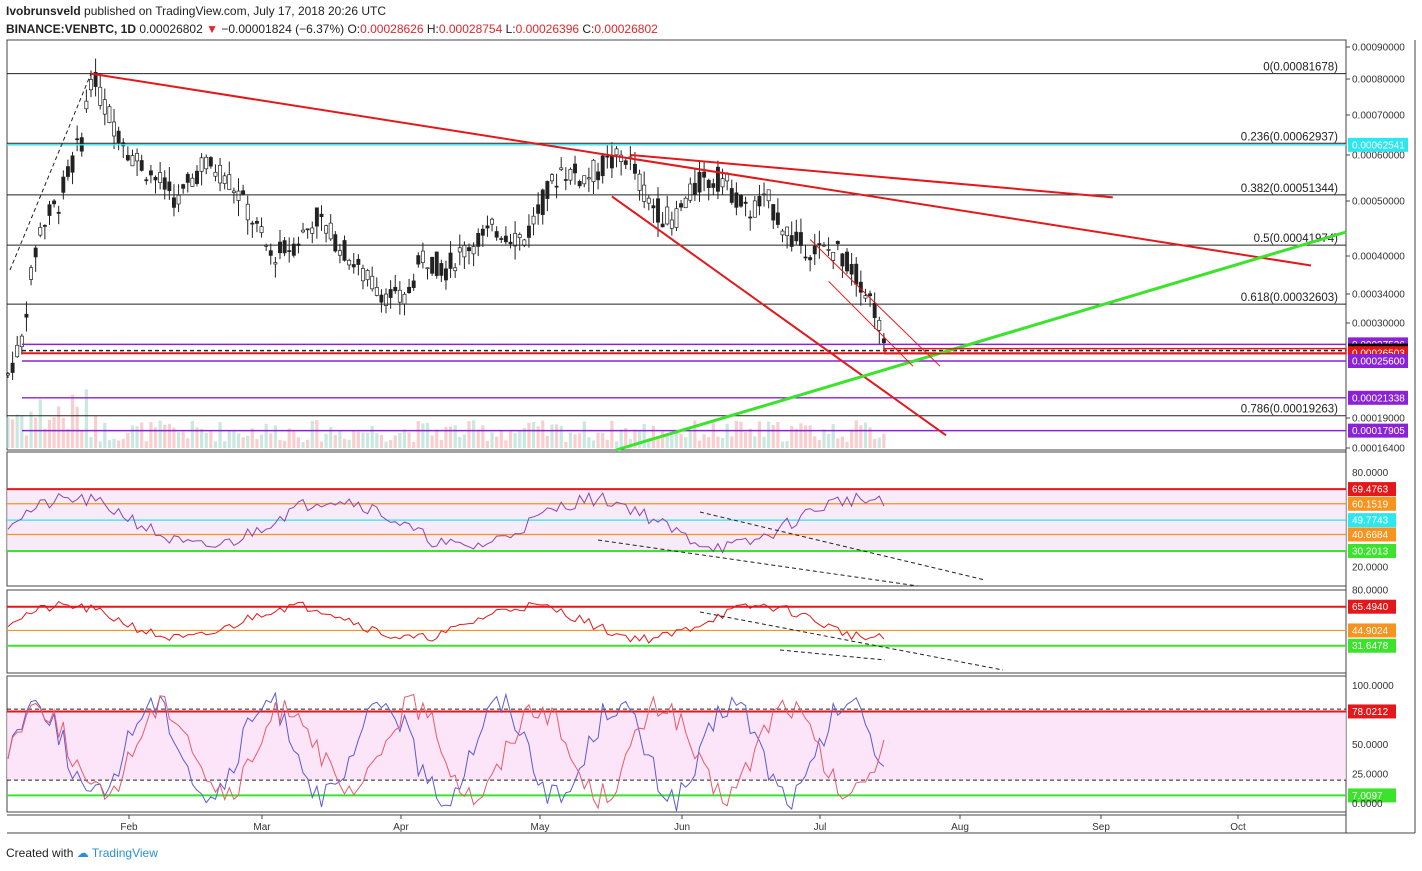  What do you see at coordinates (1370, 745) in the screenshot?
I see `stoch-tick-label: 50.0000` at bounding box center [1370, 745].